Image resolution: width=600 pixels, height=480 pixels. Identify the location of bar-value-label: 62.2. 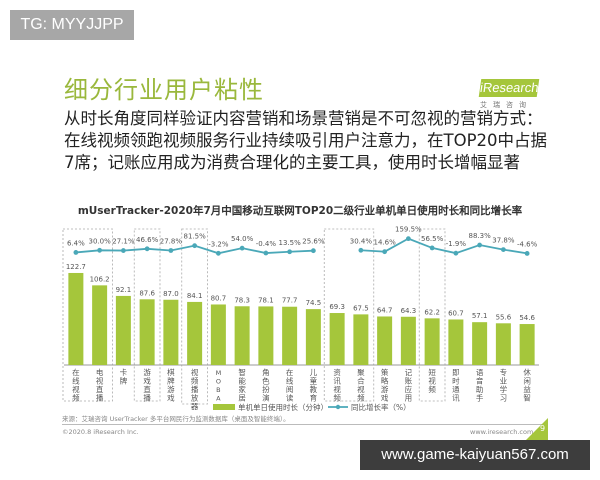
(432, 312).